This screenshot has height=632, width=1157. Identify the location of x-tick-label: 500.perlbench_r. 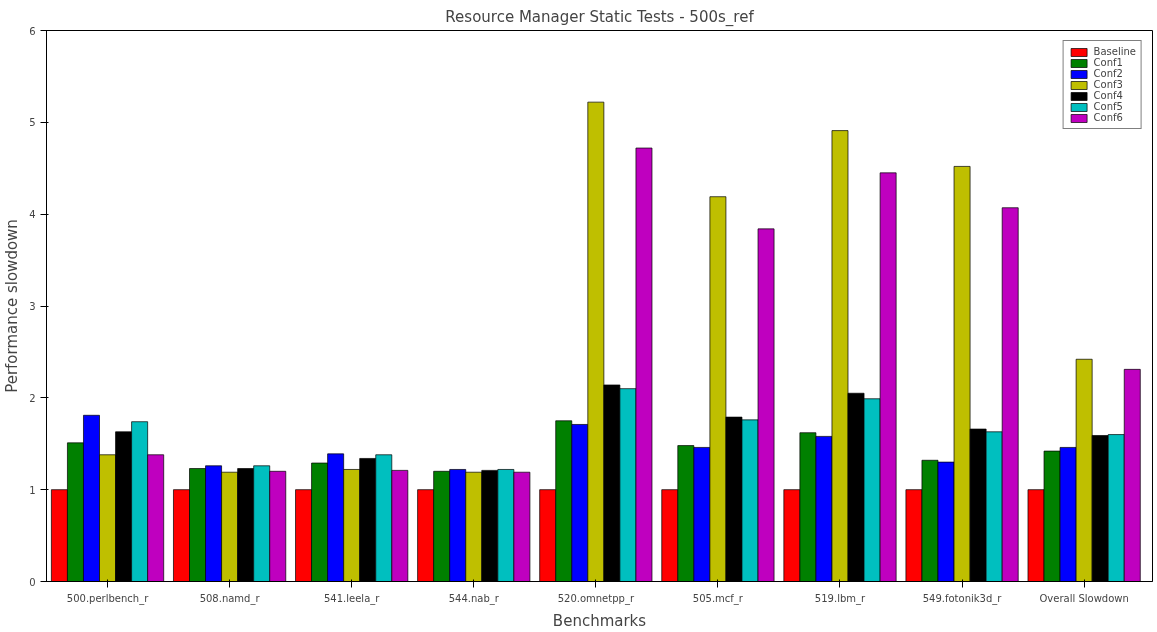
(108, 598).